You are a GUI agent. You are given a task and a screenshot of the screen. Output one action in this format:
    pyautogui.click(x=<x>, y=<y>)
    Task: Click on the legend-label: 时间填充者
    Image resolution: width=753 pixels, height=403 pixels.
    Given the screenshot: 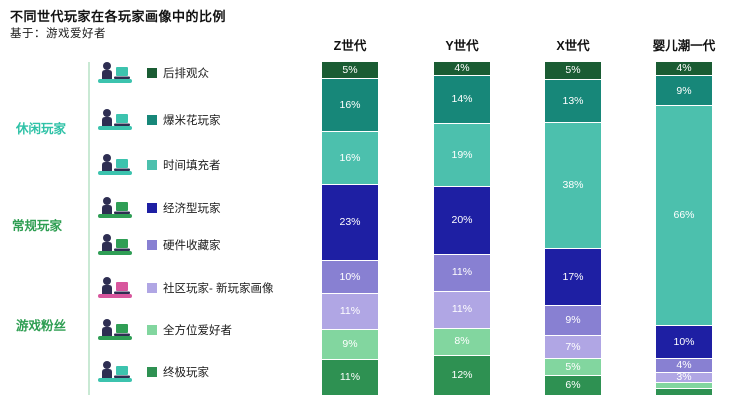 What is the action you would take?
    pyautogui.click(x=192, y=166)
    